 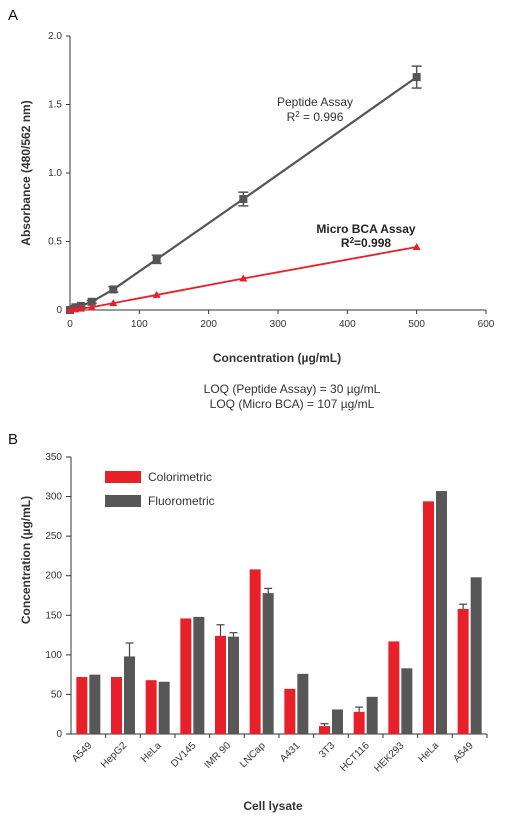 What do you see at coordinates (139, 324) in the screenshot?
I see `x-tick-label: 100` at bounding box center [139, 324].